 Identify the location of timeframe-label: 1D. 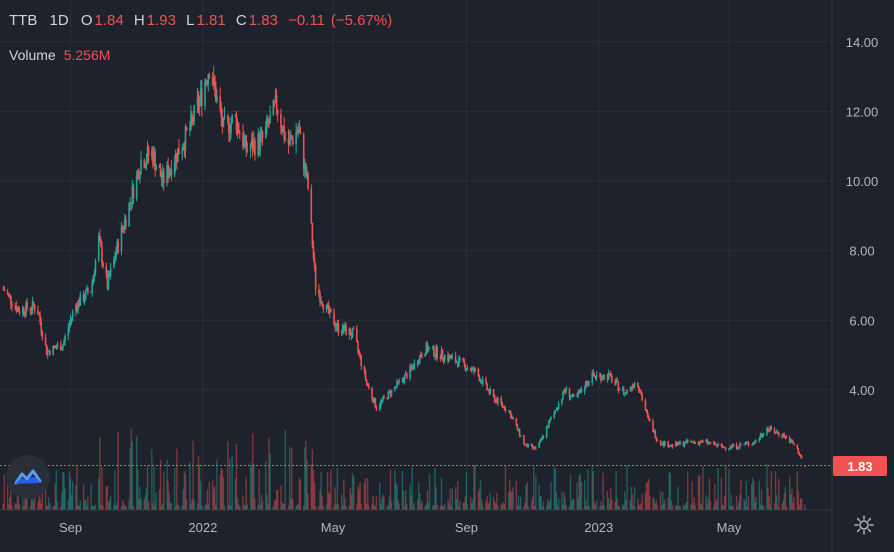
(59, 20).